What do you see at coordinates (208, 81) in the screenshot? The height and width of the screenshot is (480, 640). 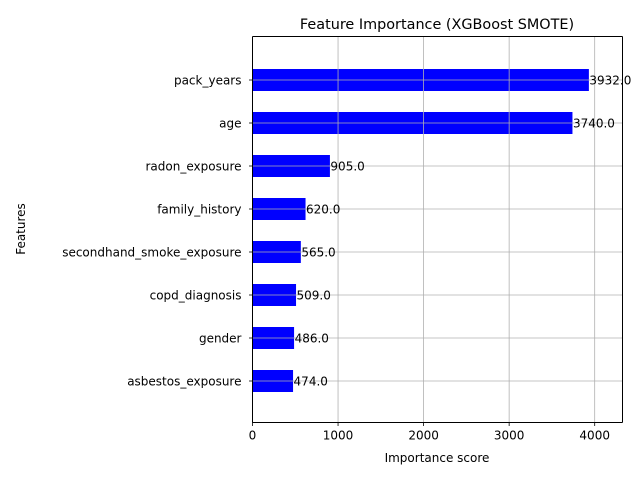 I see `y-tick-label: pack_years` at bounding box center [208, 81].